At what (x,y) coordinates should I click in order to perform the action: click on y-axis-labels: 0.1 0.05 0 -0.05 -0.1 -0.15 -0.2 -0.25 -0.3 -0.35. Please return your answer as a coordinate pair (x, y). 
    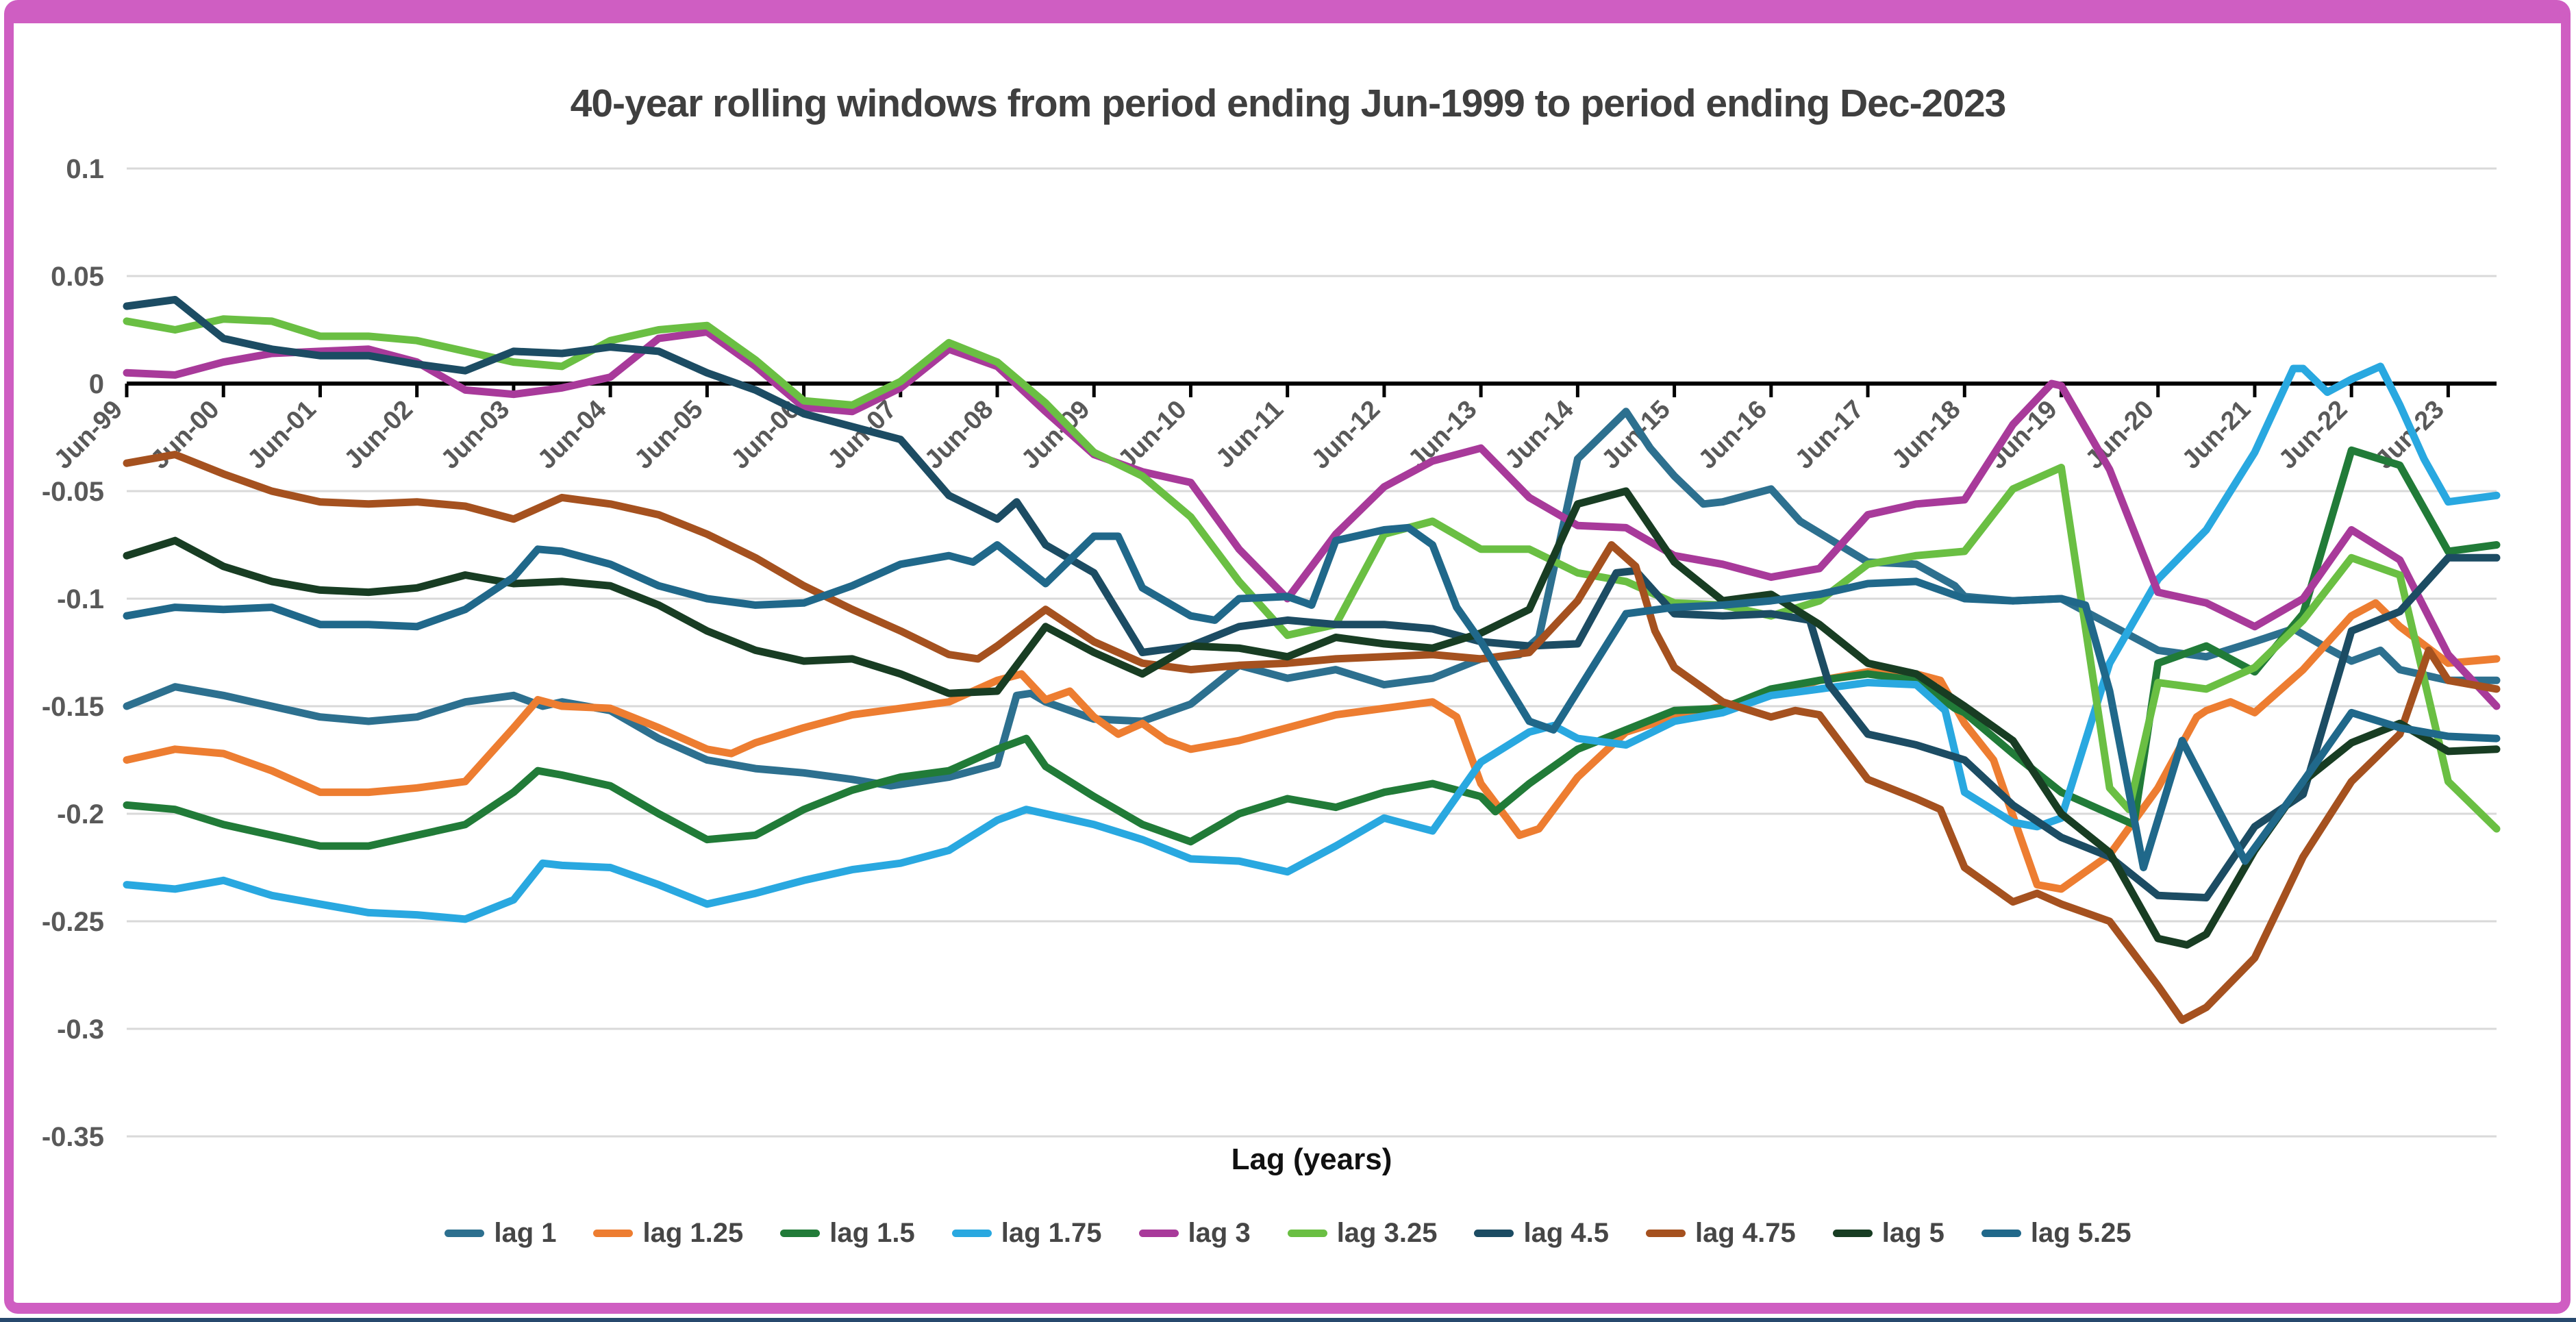
    Looking at the image, I should click on (73, 653).